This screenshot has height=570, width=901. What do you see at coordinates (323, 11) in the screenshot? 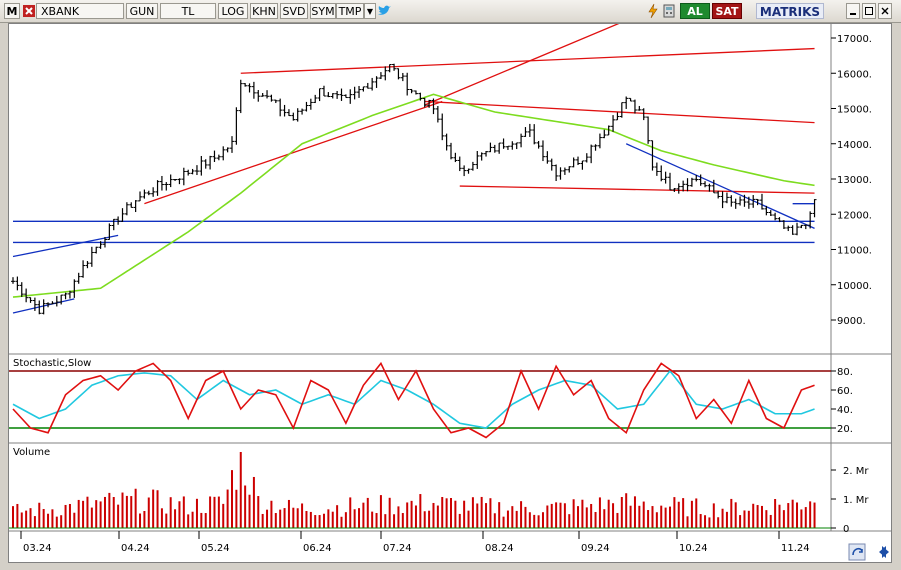
I see `sym-button: SYM` at bounding box center [323, 11].